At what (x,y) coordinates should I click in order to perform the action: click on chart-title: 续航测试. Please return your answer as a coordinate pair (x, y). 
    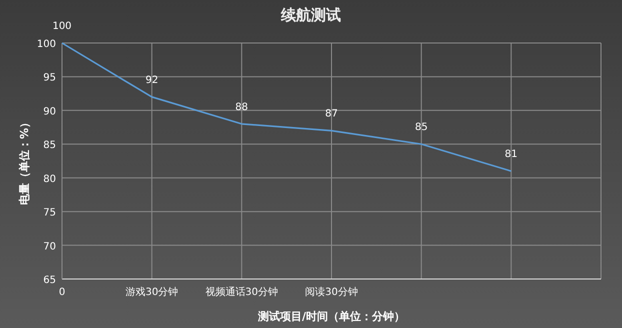
    Looking at the image, I should click on (310, 15).